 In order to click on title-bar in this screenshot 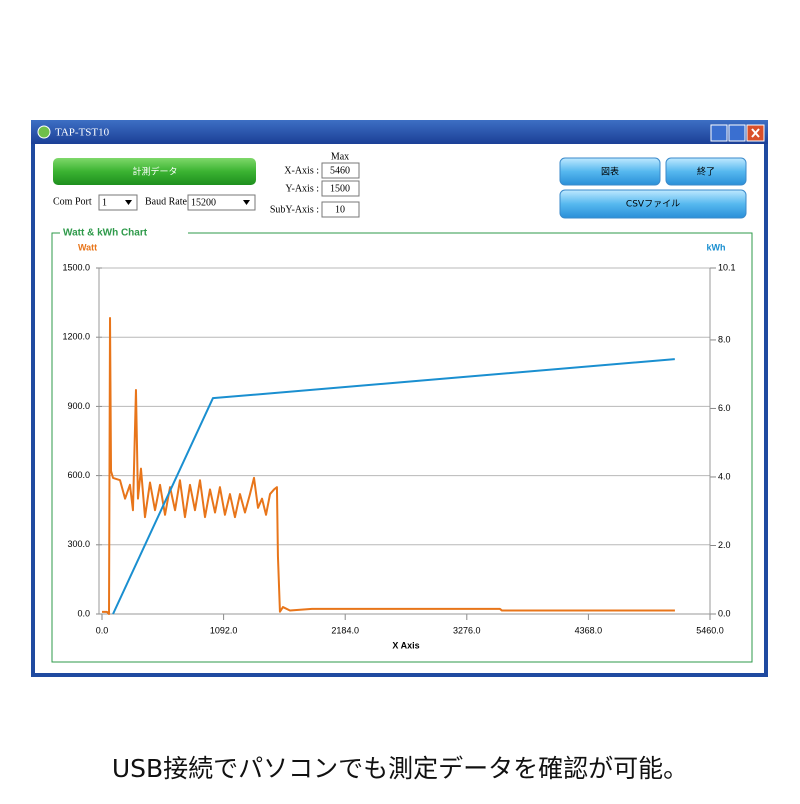, I will do `click(399, 132)`.